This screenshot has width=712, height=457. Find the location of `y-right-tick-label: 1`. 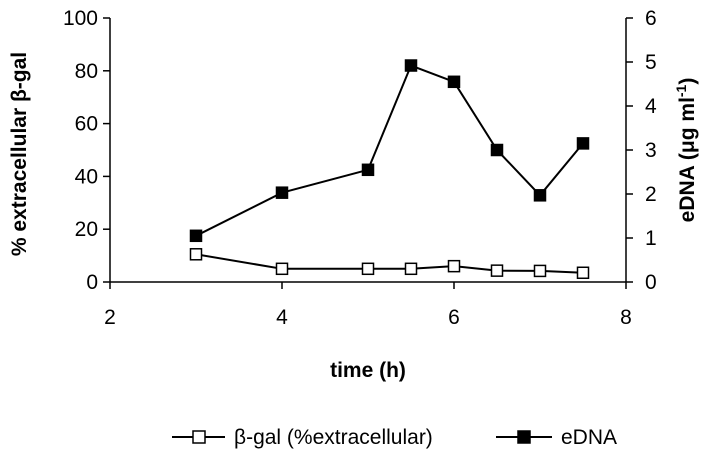

y-right-tick-label: 1 is located at coordinates (651, 238).